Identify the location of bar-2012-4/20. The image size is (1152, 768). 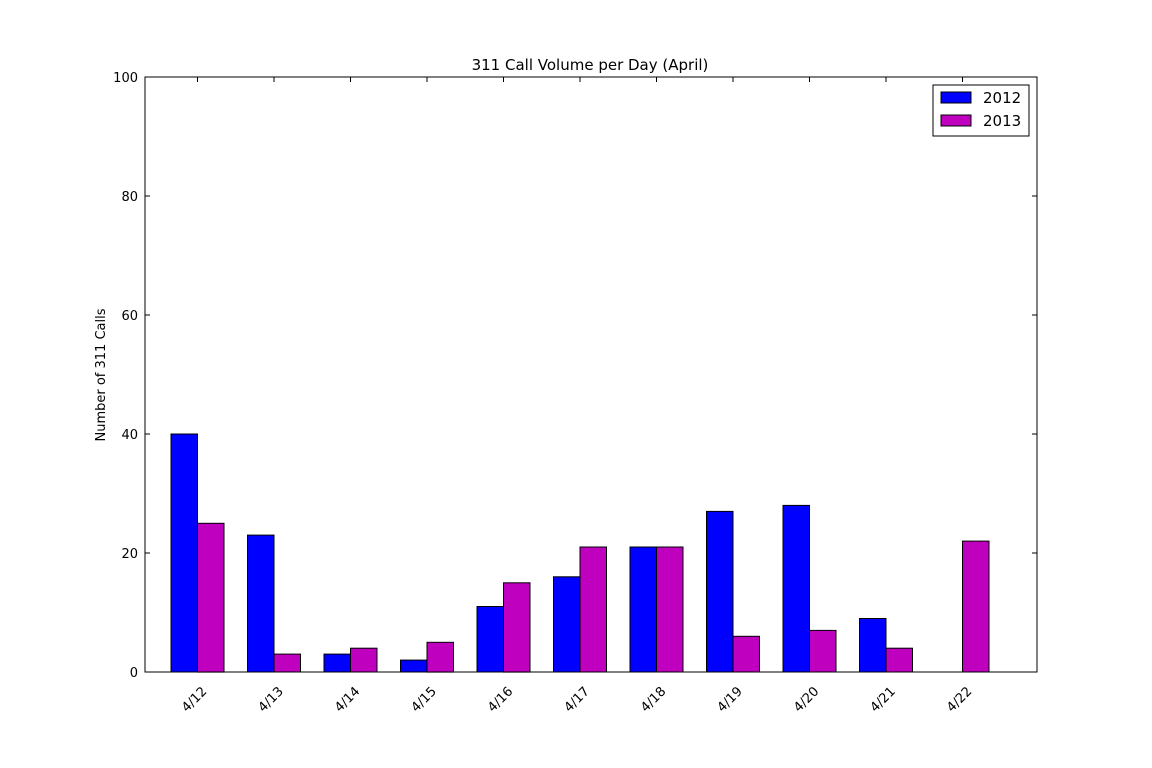
(796, 588).